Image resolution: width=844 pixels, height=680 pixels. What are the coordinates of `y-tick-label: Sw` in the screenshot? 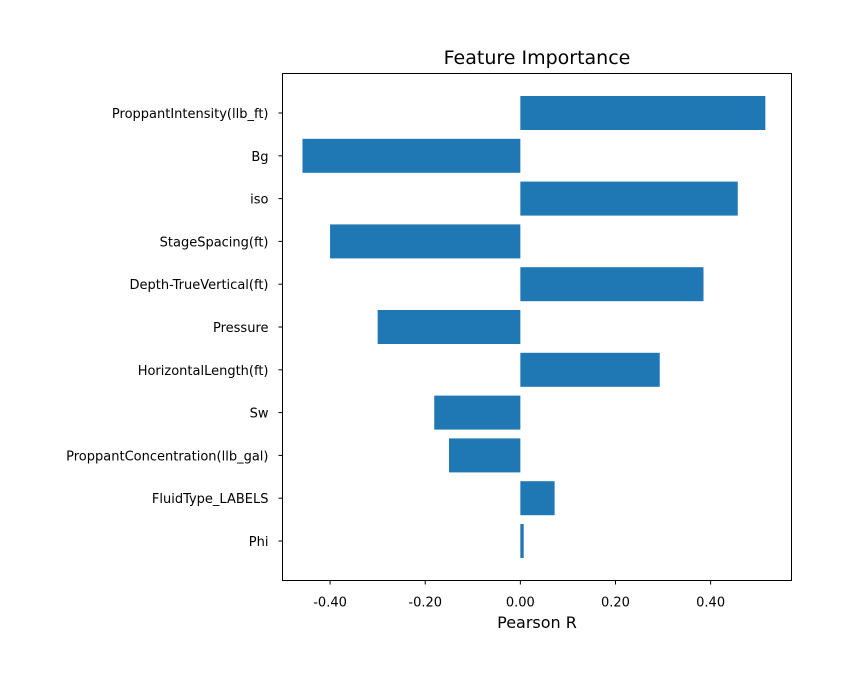 It's located at (259, 414).